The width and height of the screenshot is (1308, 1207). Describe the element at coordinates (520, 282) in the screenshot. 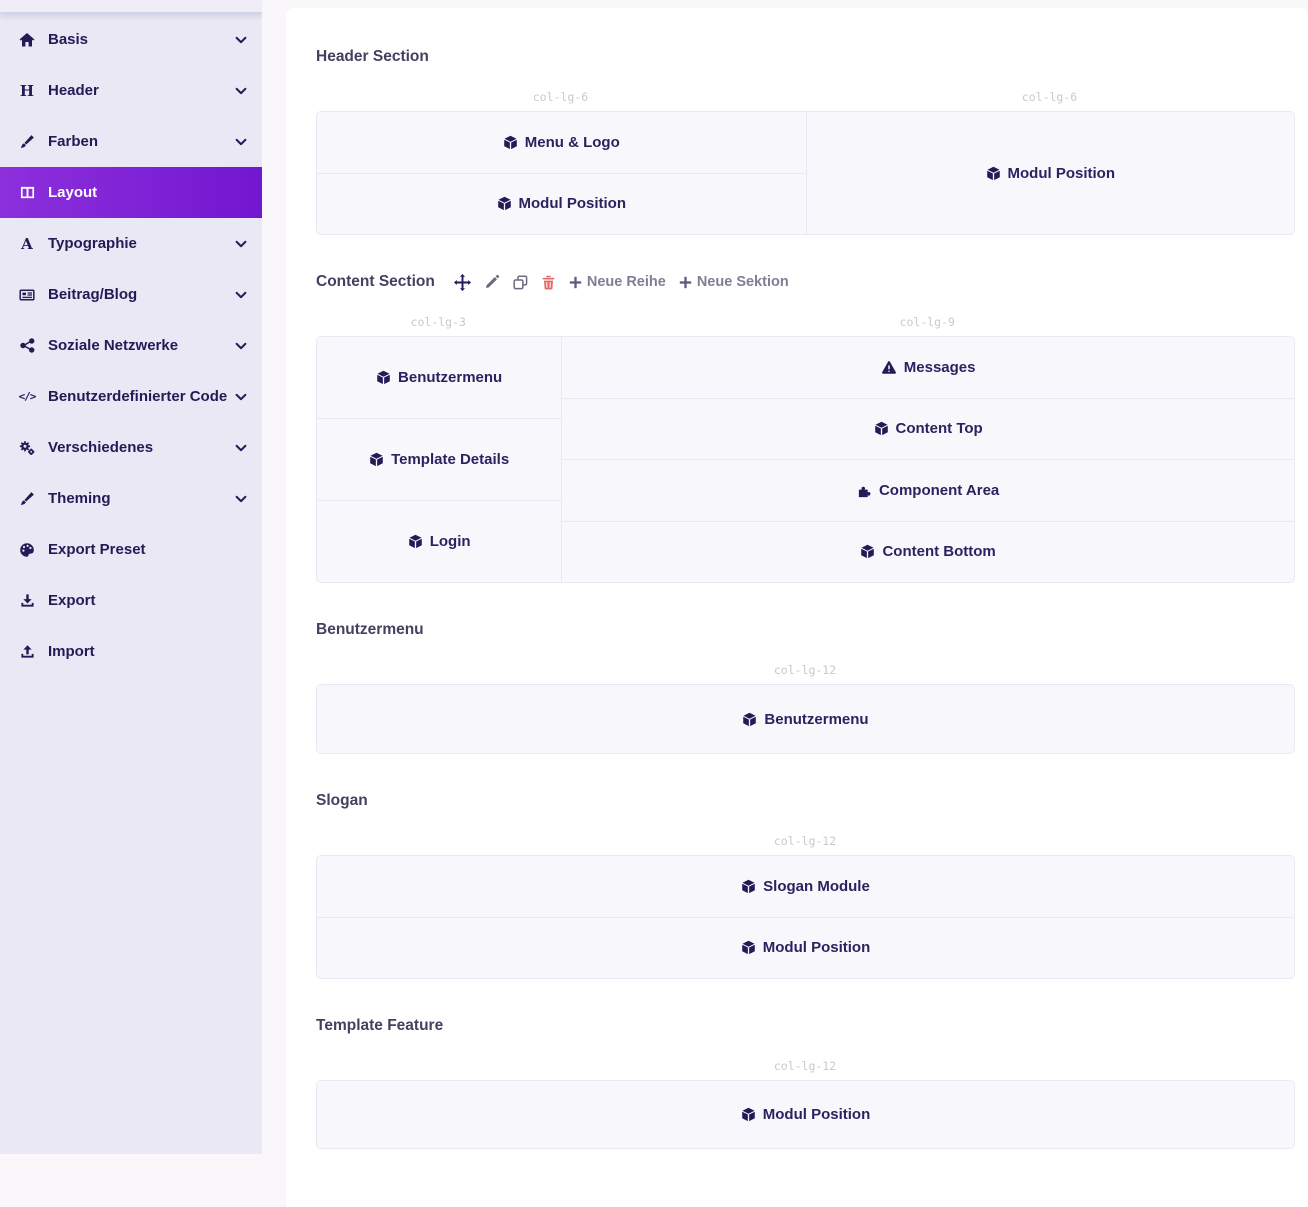

I see `copy-icon` at that location.